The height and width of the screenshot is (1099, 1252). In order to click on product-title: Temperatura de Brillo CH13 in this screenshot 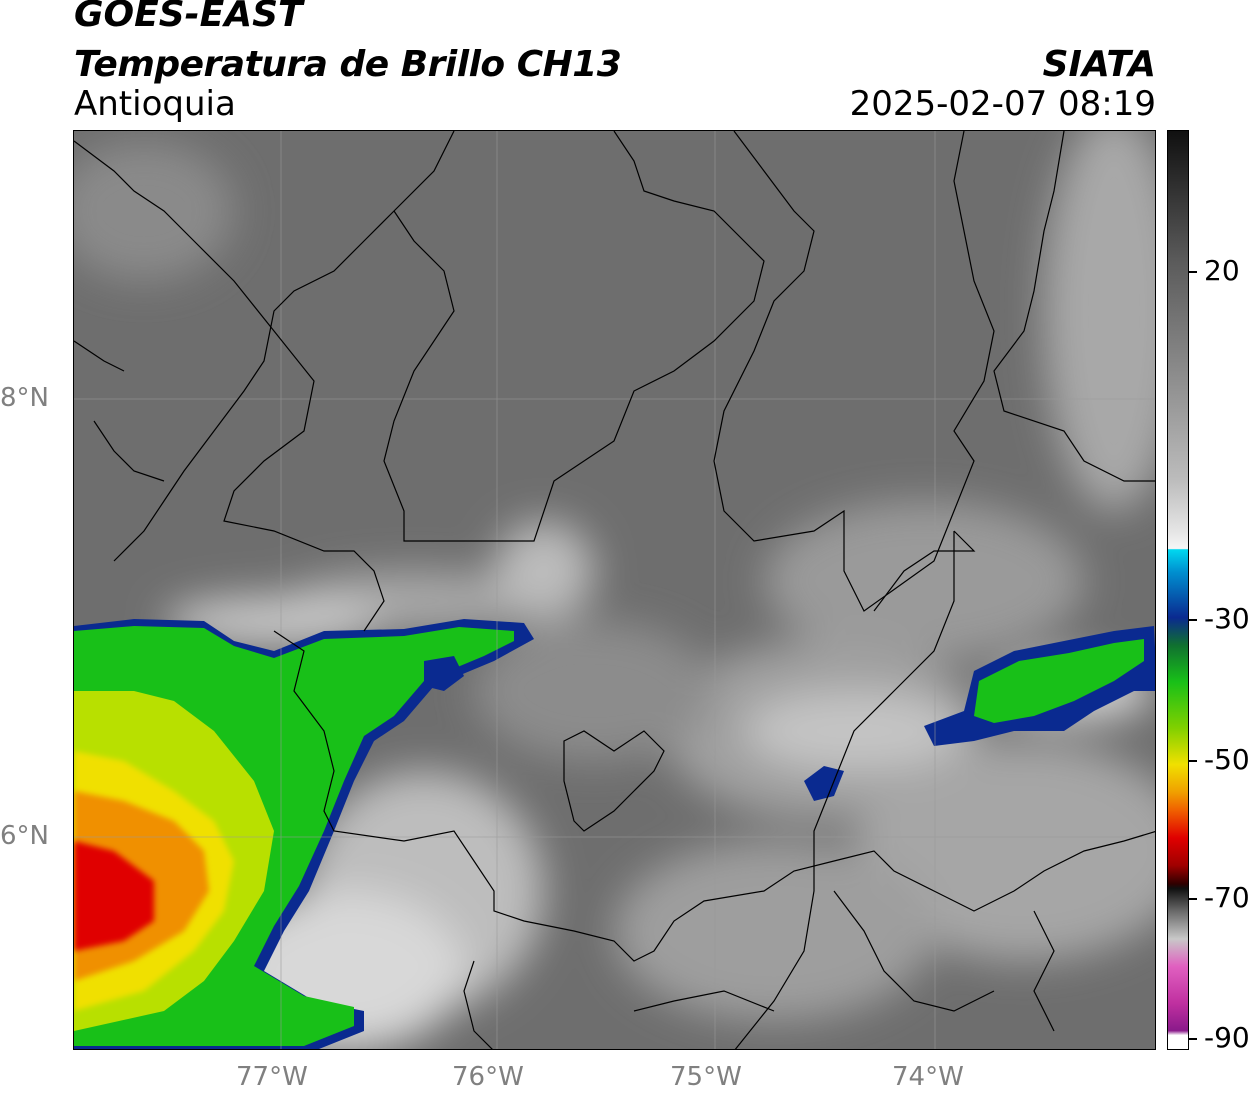, I will do `click(348, 64)`.